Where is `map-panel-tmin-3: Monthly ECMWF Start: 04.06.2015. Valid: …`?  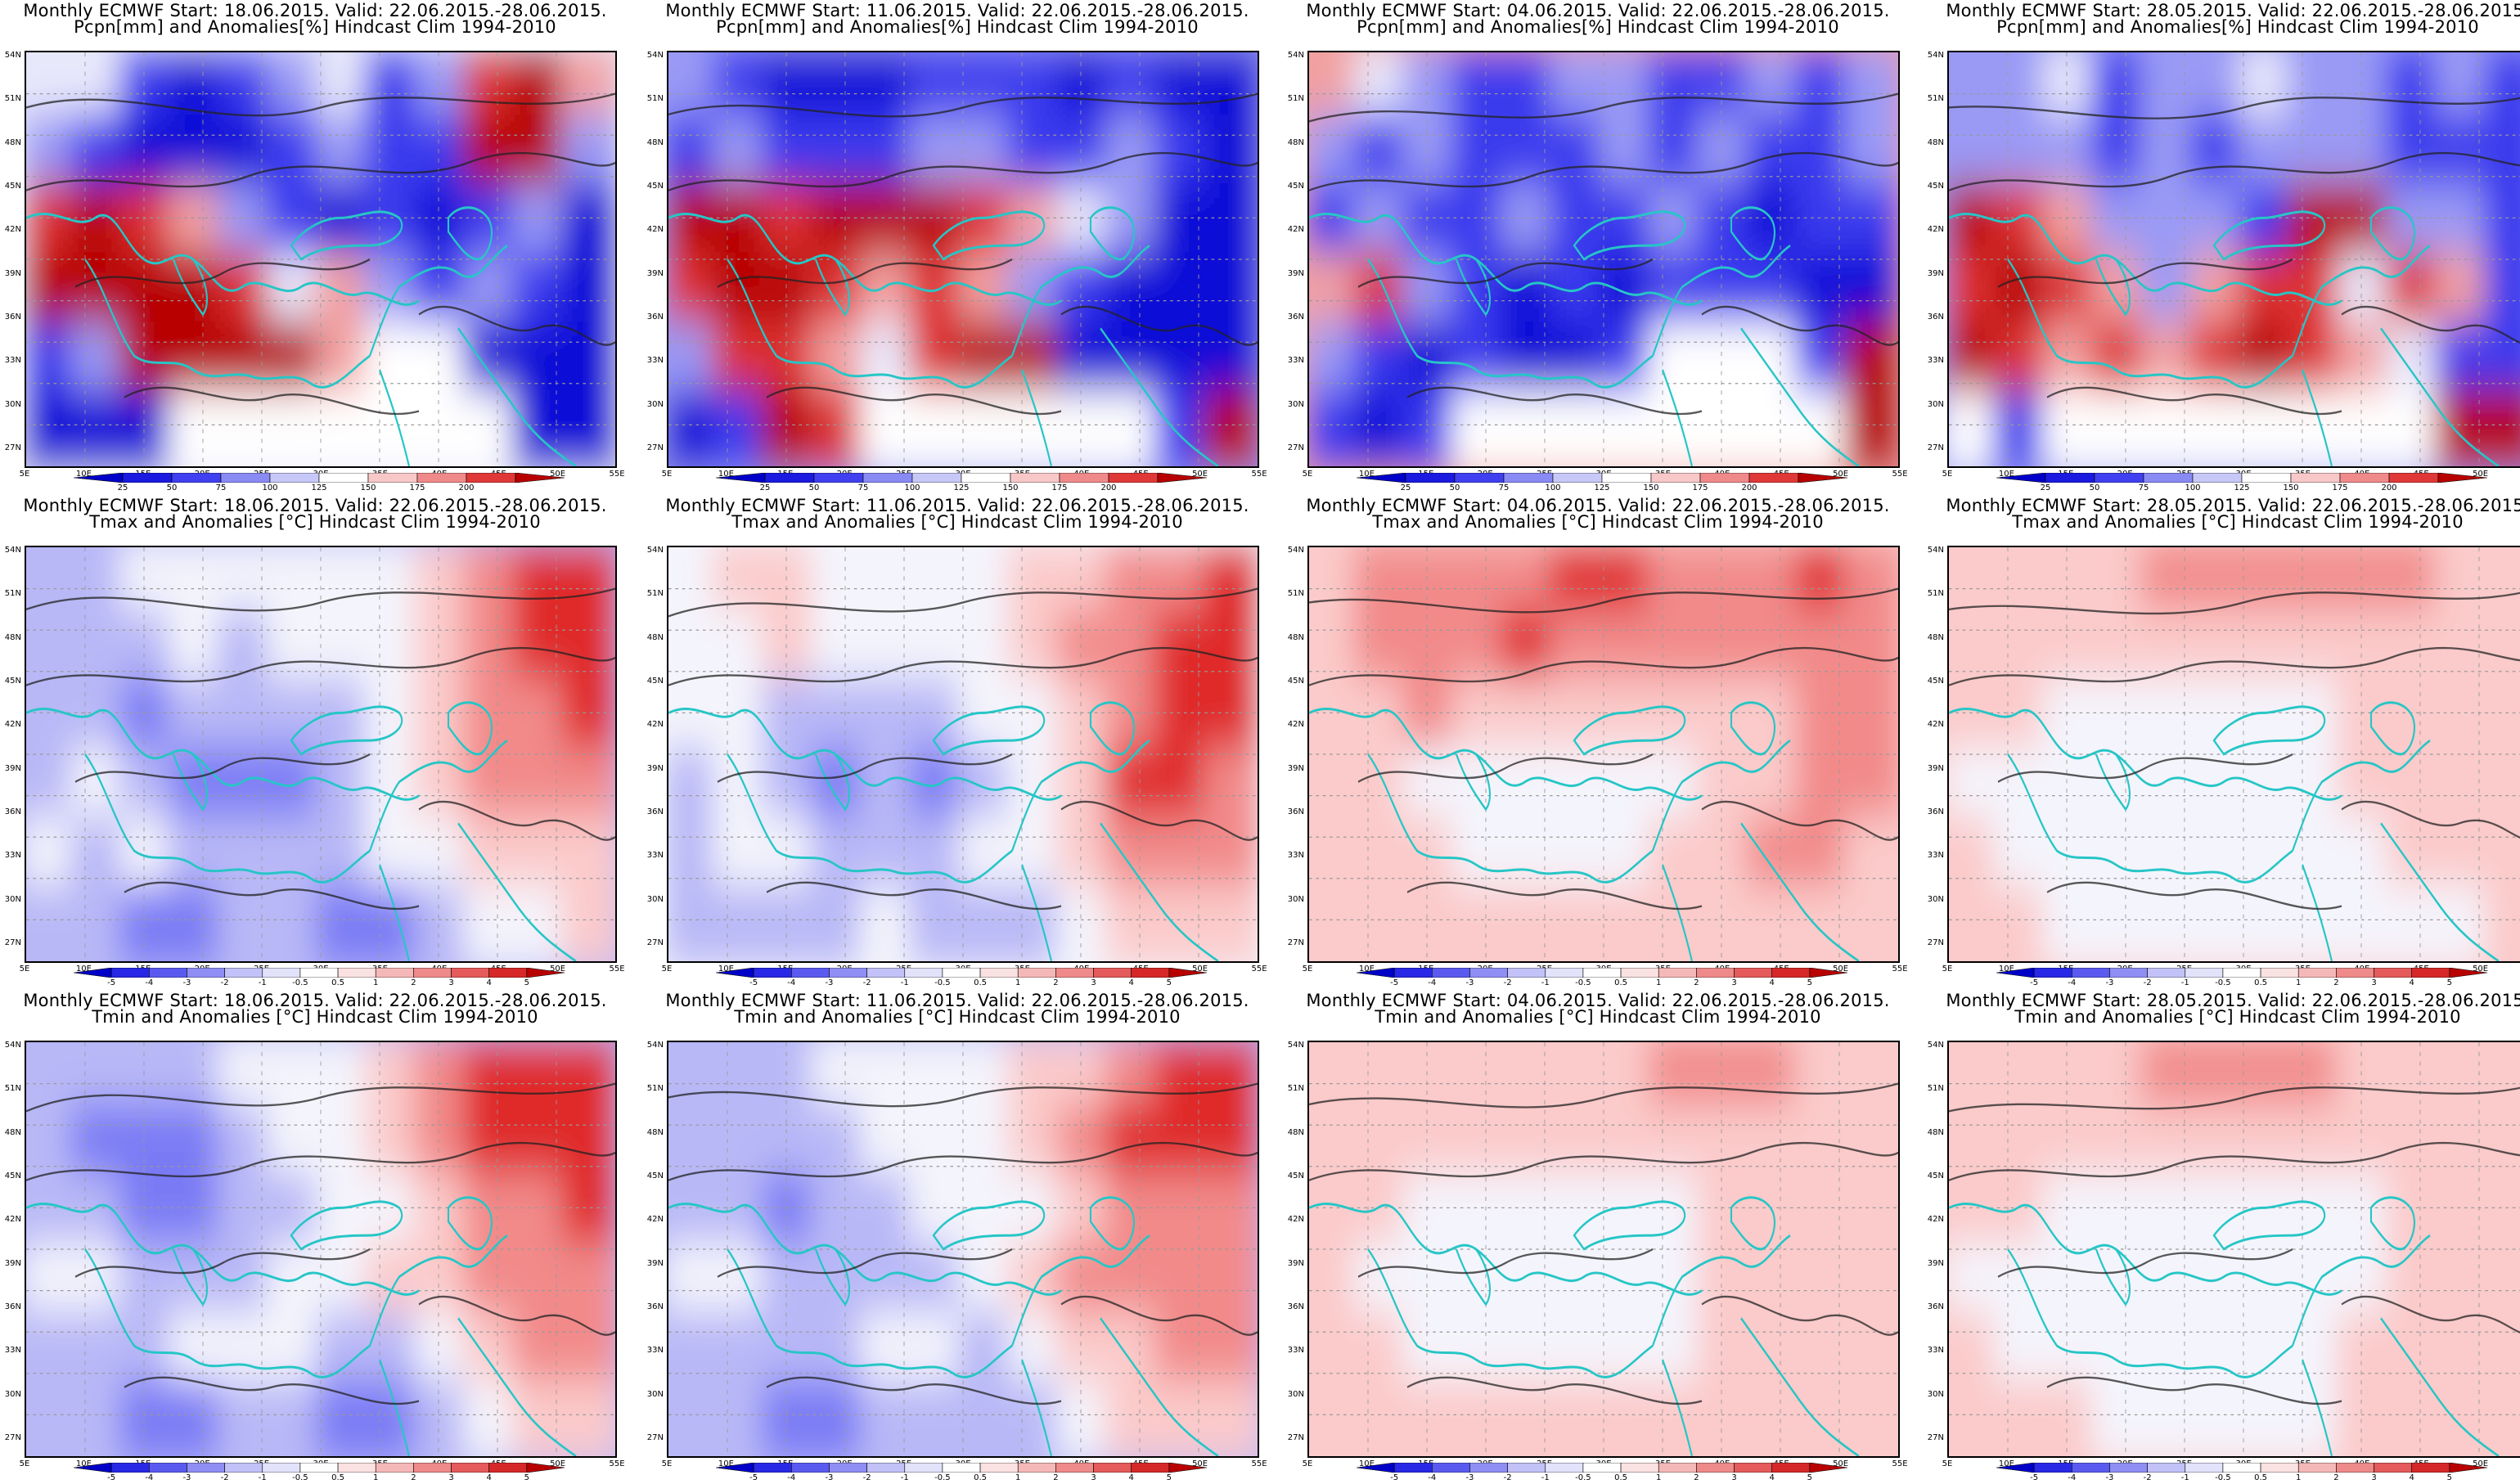 map-panel-tmin-3: Monthly ECMWF Start: 04.06.2015. Valid: … is located at coordinates (1598, 1236).